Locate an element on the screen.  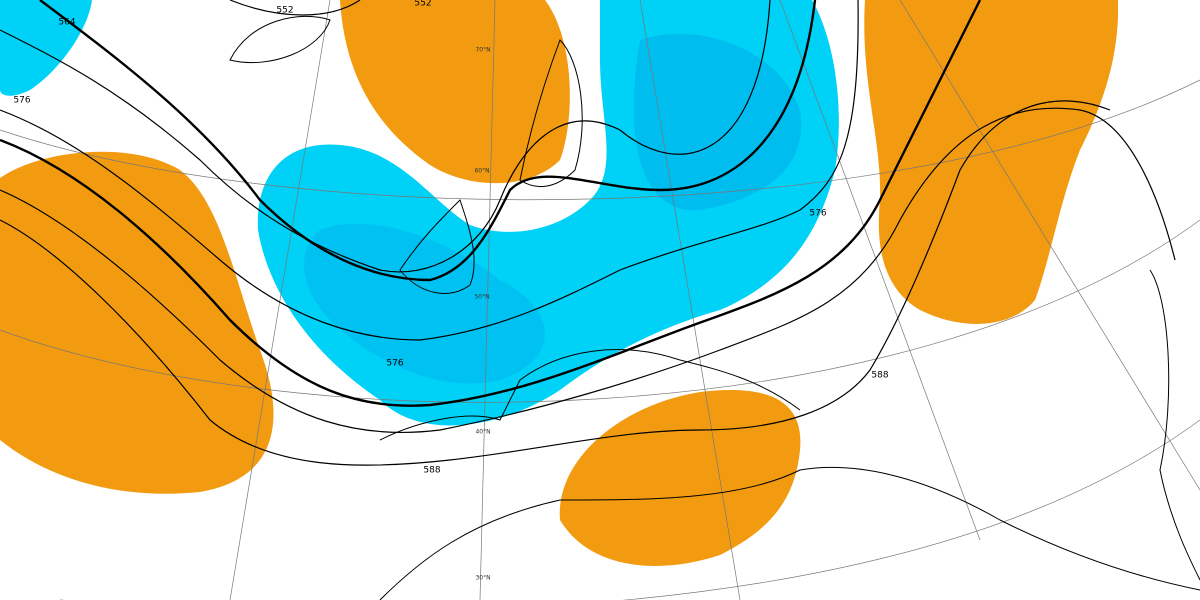
latitude-label: 40°N is located at coordinates (482, 432).